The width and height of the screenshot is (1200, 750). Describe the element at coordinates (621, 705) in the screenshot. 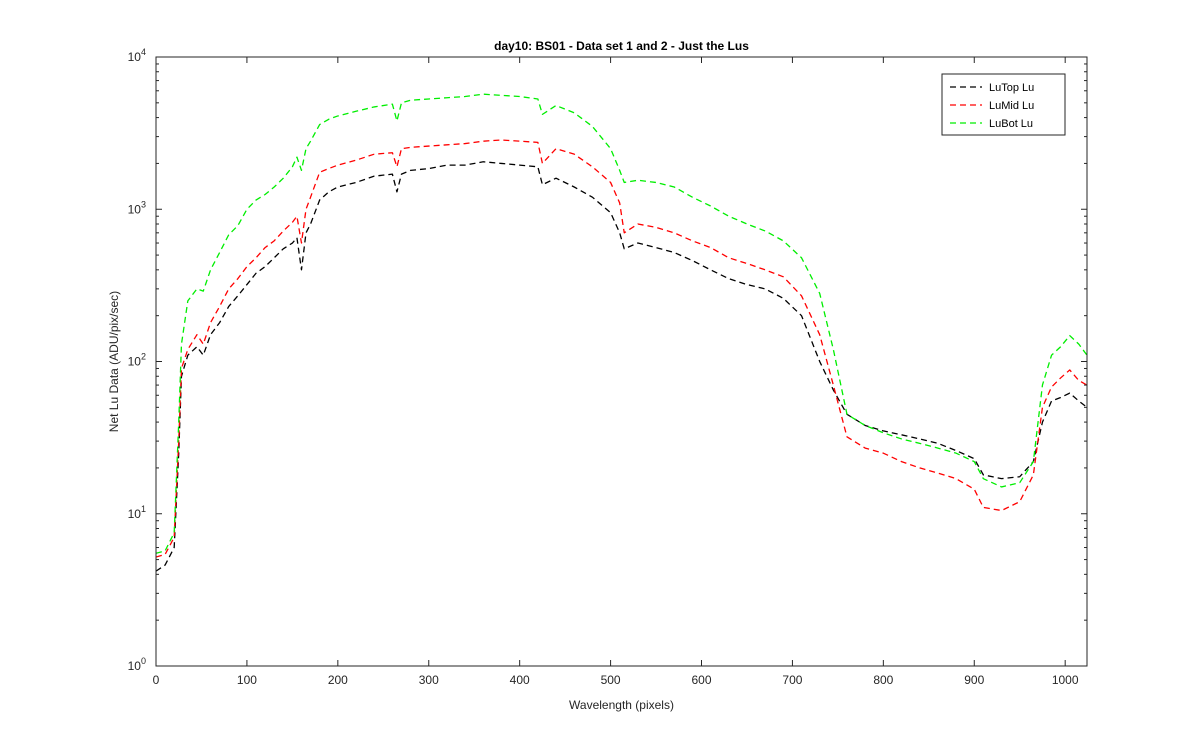

I see `x-axis-label: Wavelength (pixels)` at that location.